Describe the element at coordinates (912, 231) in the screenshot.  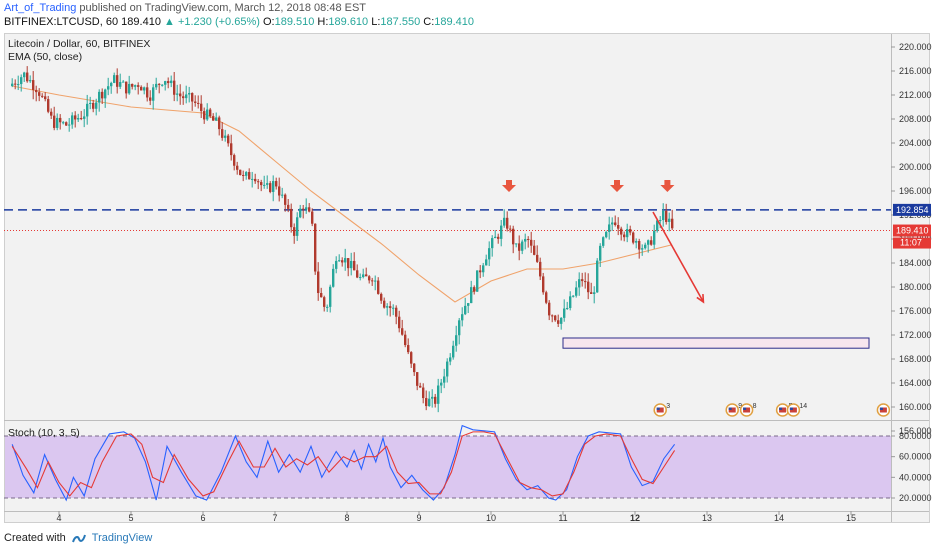
I see `current-price-label: 189.410` at that location.